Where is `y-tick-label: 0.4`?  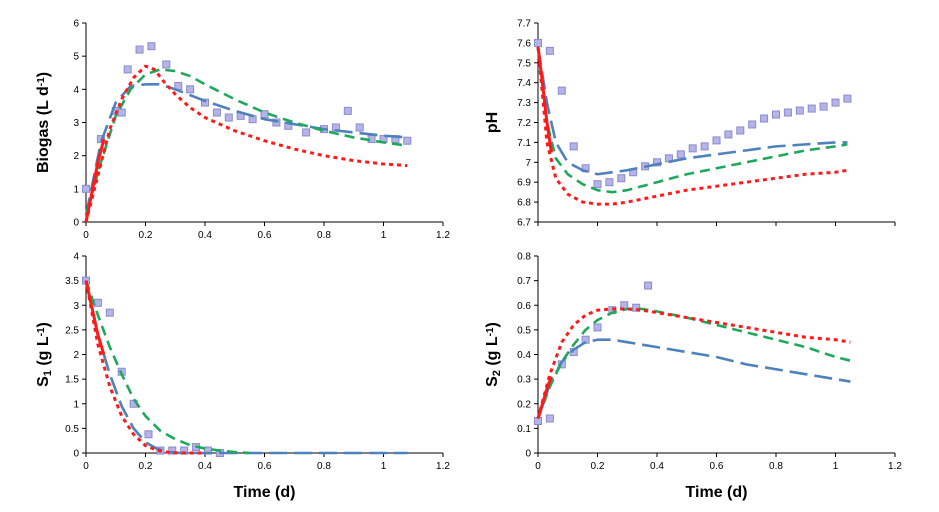 y-tick-label: 0.4 is located at coordinates (524, 355).